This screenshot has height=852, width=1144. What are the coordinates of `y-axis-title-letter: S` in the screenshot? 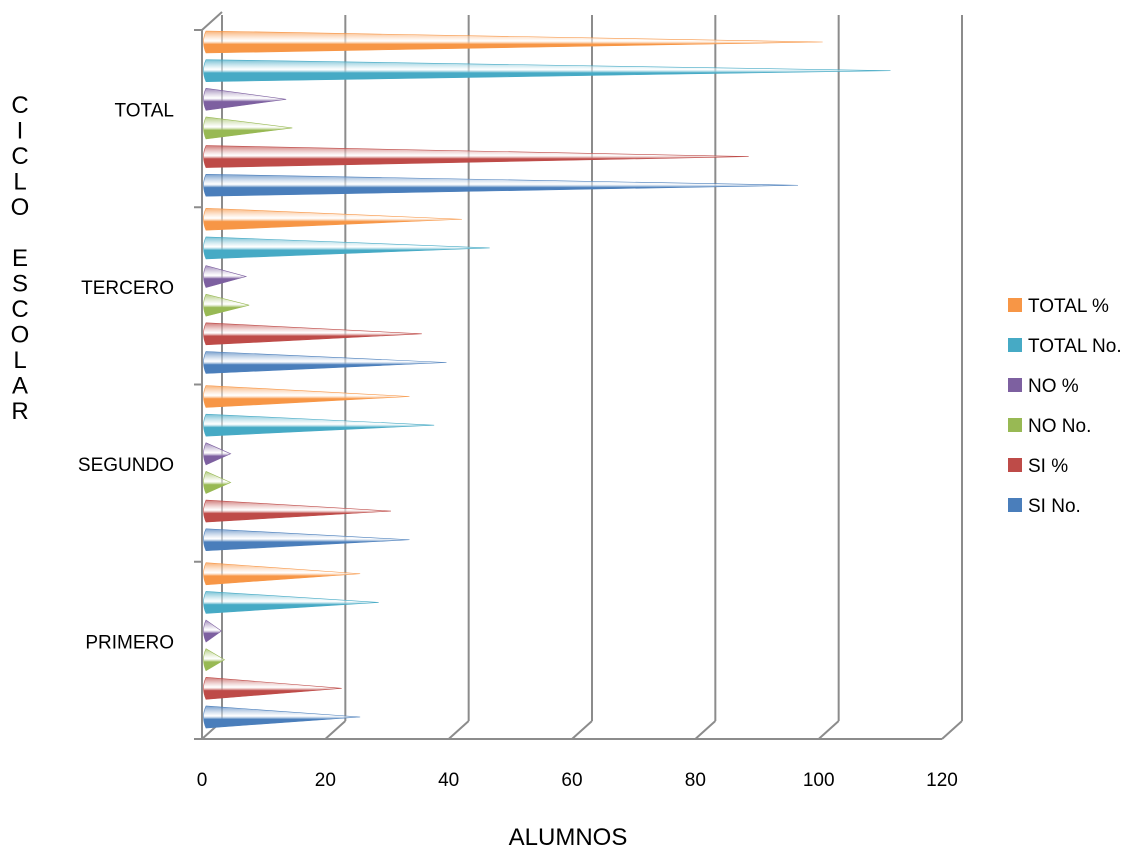 It's located at (20, 284).